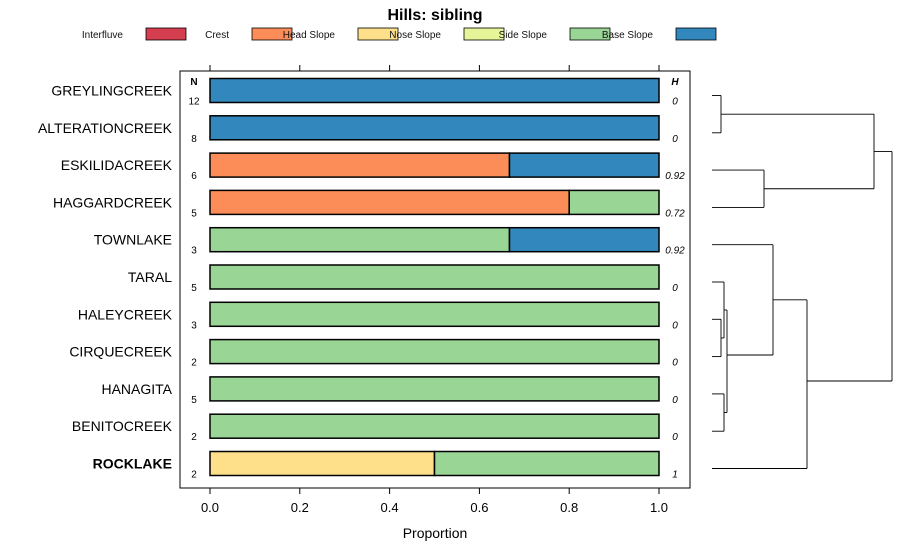 Image resolution: width=900 pixels, height=560 pixels. Describe the element at coordinates (117, 165) in the screenshot. I see `row-label: ESKILIDACREEK` at that location.